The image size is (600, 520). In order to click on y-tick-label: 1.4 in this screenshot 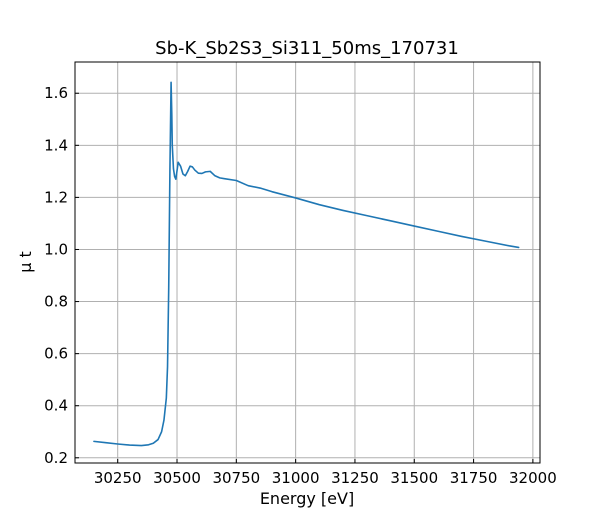, I will do `click(56, 145)`.